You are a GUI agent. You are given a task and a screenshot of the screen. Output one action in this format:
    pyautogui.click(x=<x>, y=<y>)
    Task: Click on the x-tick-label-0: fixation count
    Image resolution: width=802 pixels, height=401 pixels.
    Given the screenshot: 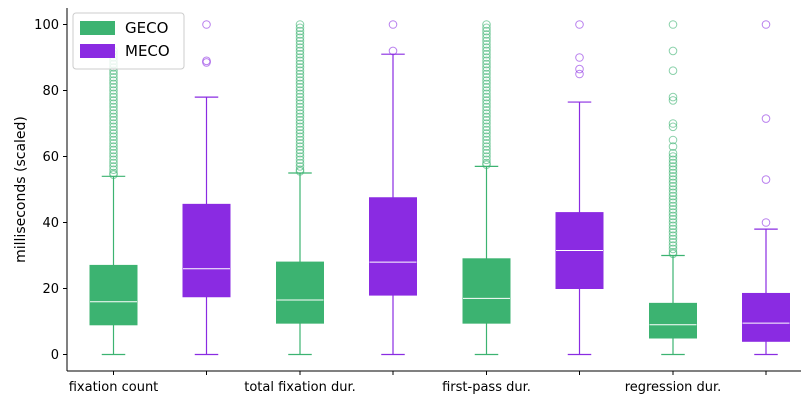 What is the action you would take?
    pyautogui.click(x=114, y=387)
    